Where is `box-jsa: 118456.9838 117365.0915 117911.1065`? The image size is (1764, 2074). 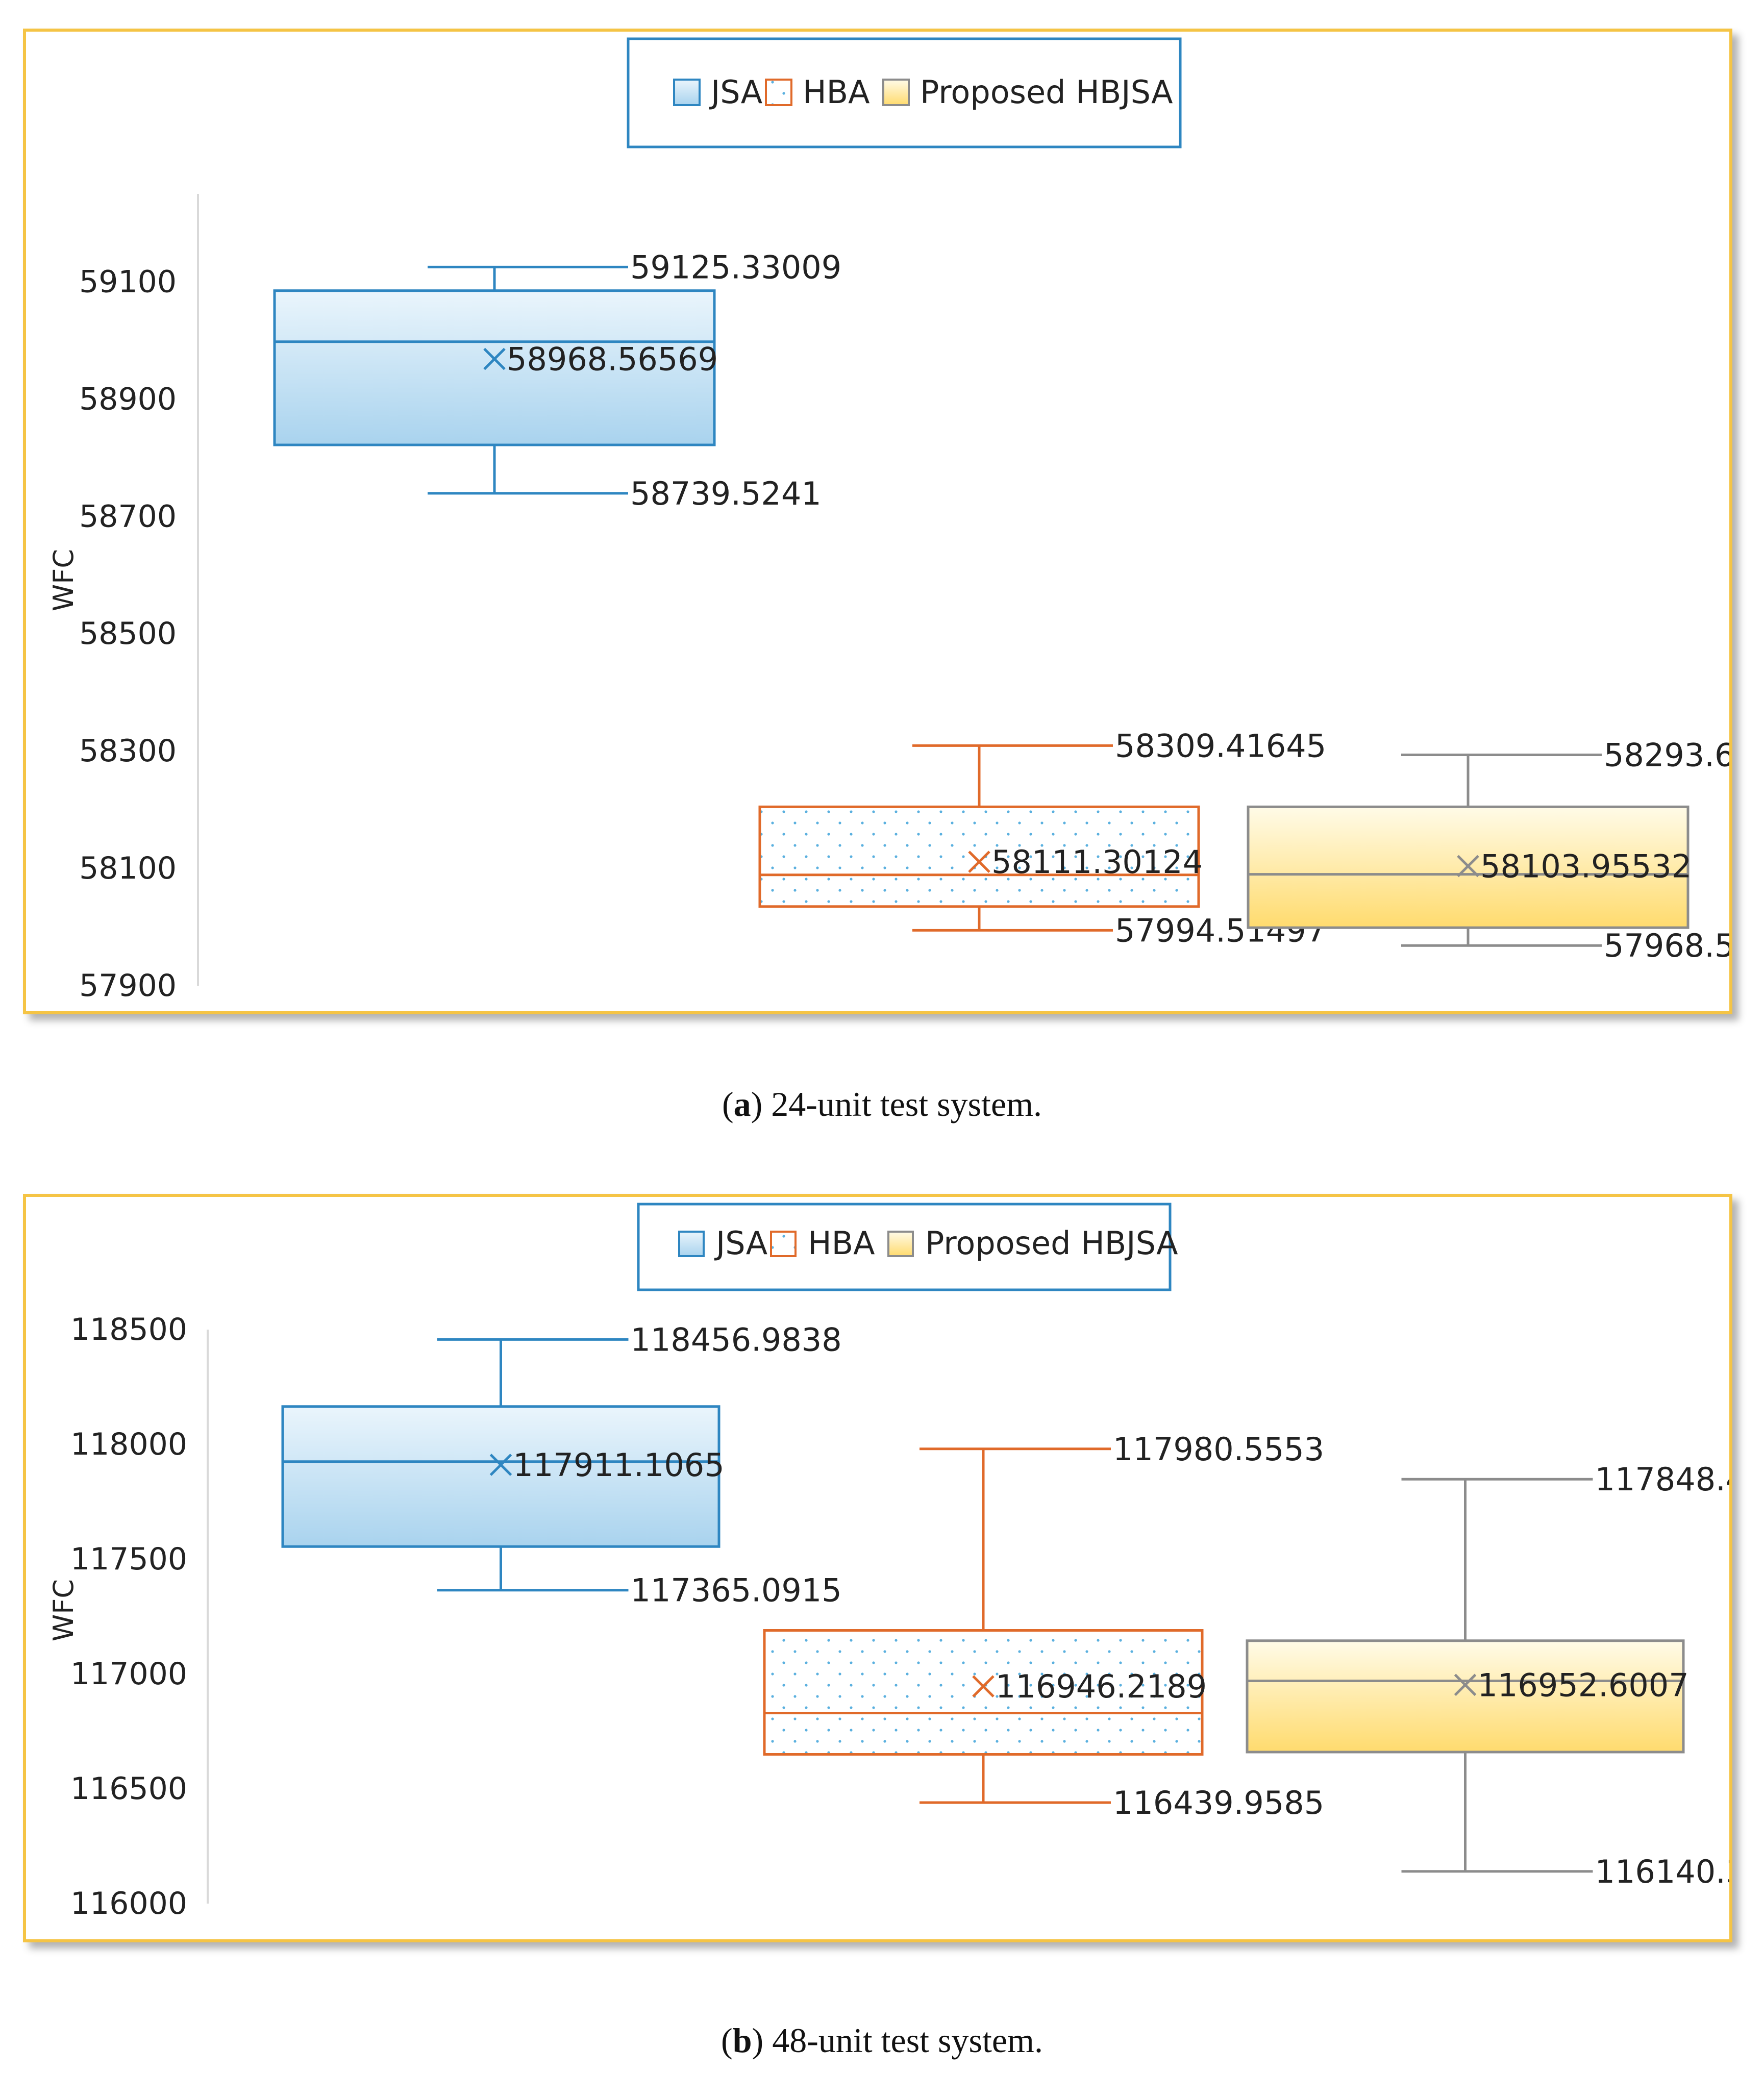 box-jsa: 118456.9838 117365.0915 117911.1065 is located at coordinates (561, 1465).